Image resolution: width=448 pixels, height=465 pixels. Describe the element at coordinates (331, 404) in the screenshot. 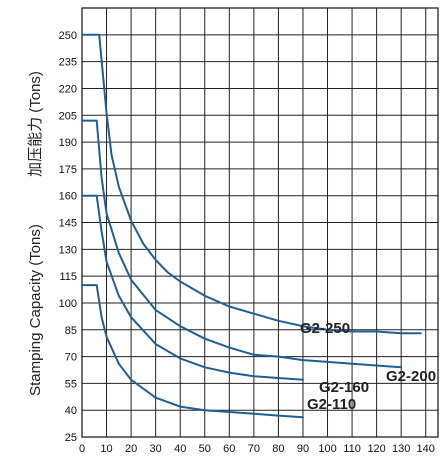

I see `series-label-g2-110: G2-110` at that location.